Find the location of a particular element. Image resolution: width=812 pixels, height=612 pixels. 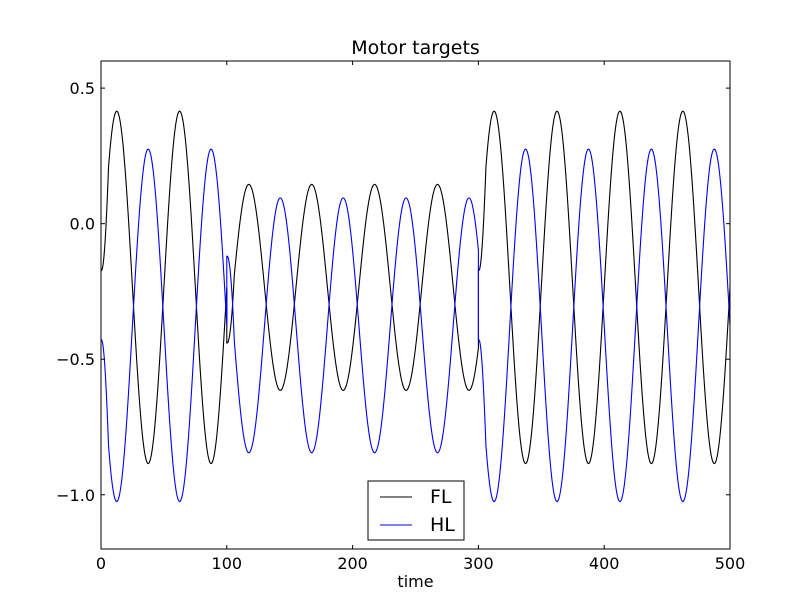

legend-box is located at coordinates (416, 510).